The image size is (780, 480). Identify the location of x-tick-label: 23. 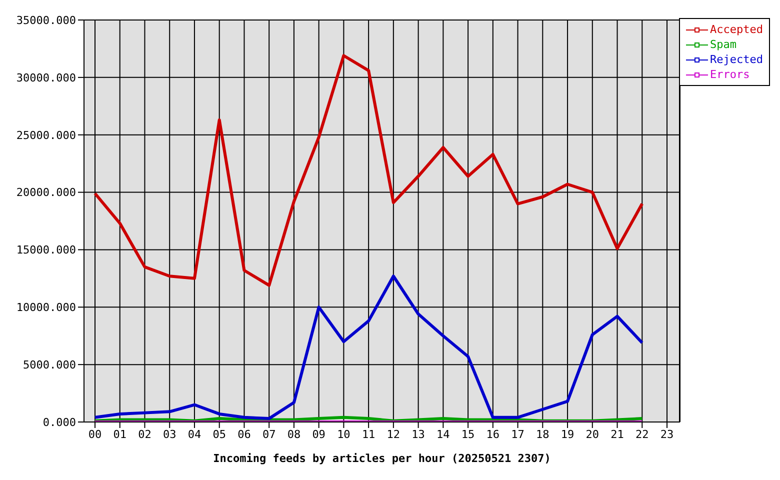
(667, 434).